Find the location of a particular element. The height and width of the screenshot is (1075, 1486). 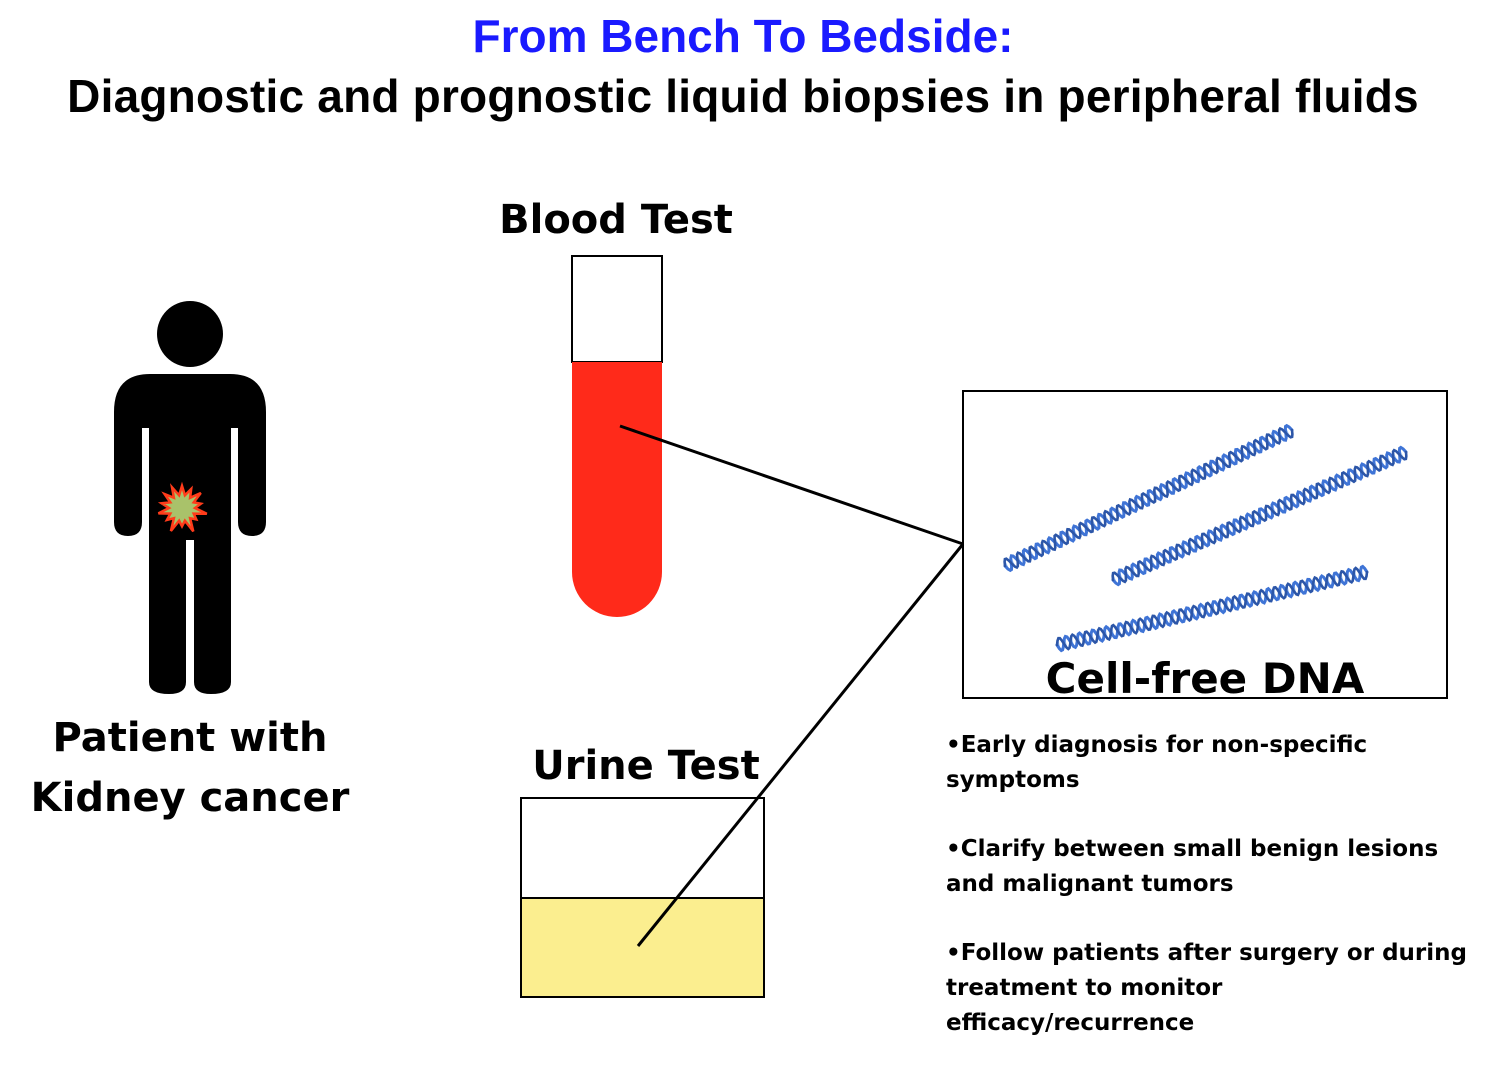

blood-tube-icon is located at coordinates (617, 436).